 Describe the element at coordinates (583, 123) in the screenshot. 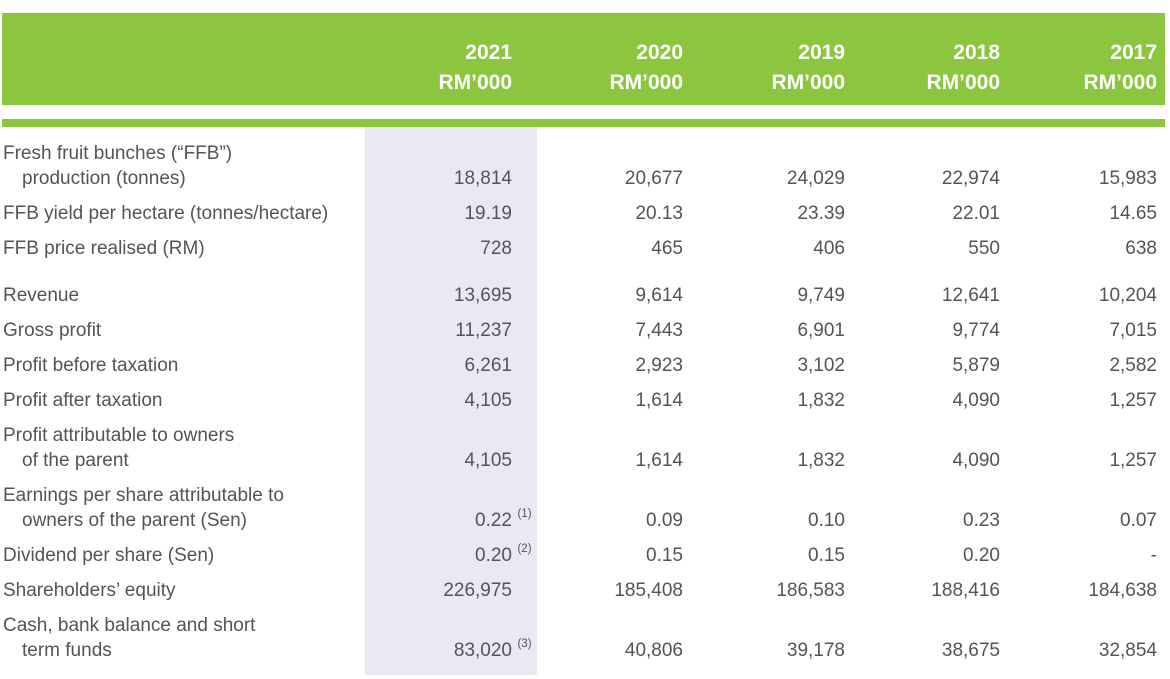

I see `green-divider-bar` at that location.